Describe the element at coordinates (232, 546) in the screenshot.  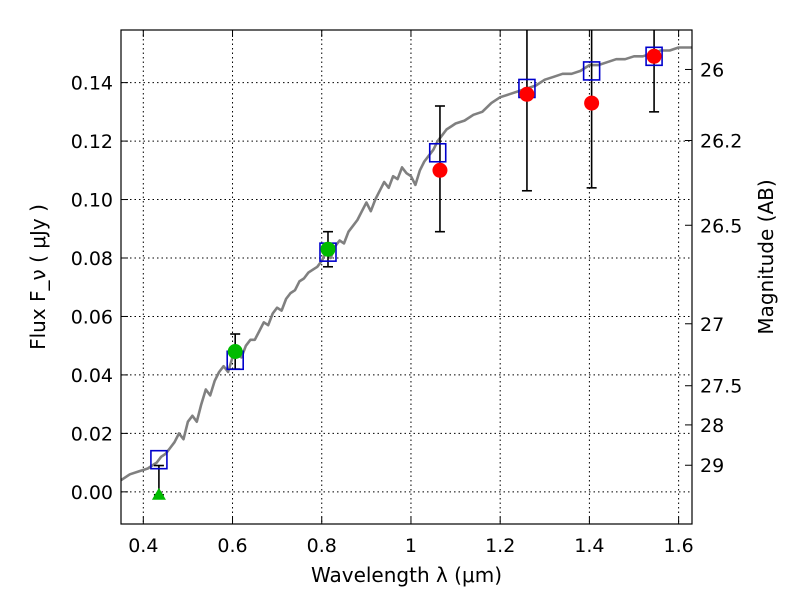
I see `x-tick-label: 0.6` at that location.